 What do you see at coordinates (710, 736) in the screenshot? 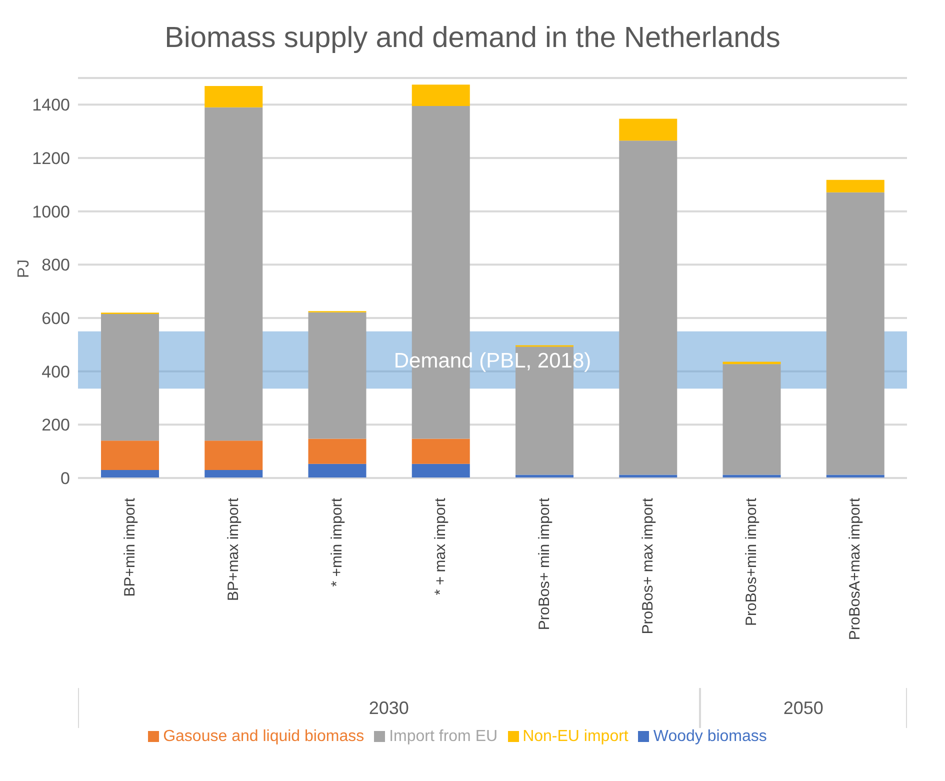
I see `legend-label: Woody biomass` at bounding box center [710, 736].